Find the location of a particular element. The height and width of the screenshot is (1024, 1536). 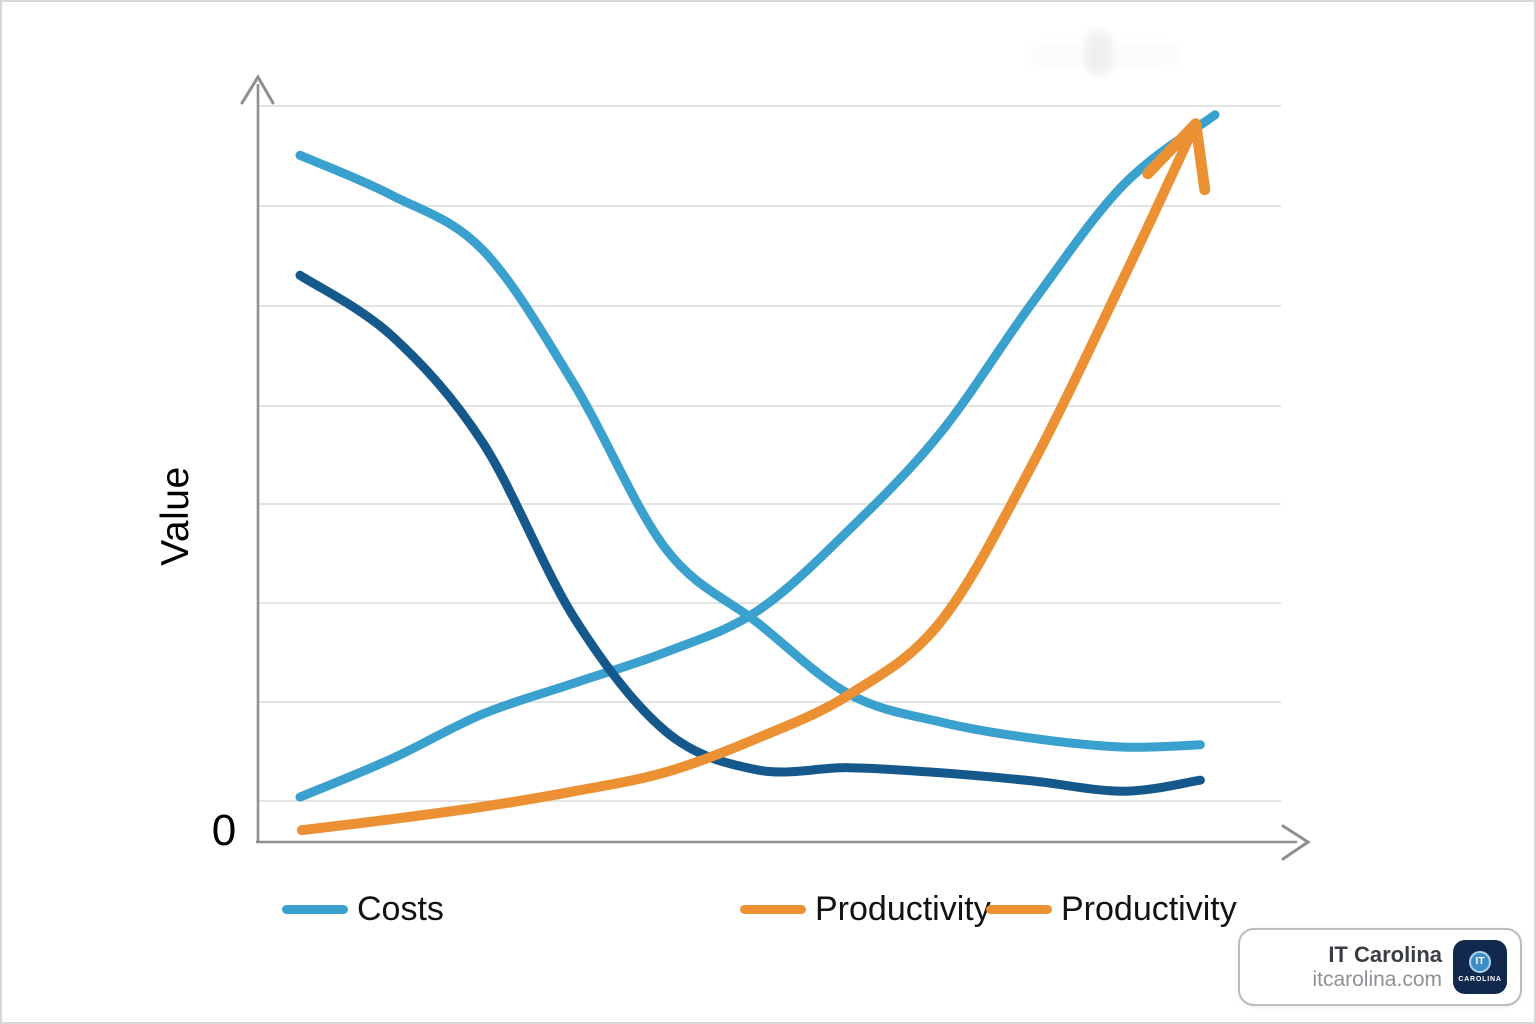

origin-tick-label: 0 is located at coordinates (224, 830).